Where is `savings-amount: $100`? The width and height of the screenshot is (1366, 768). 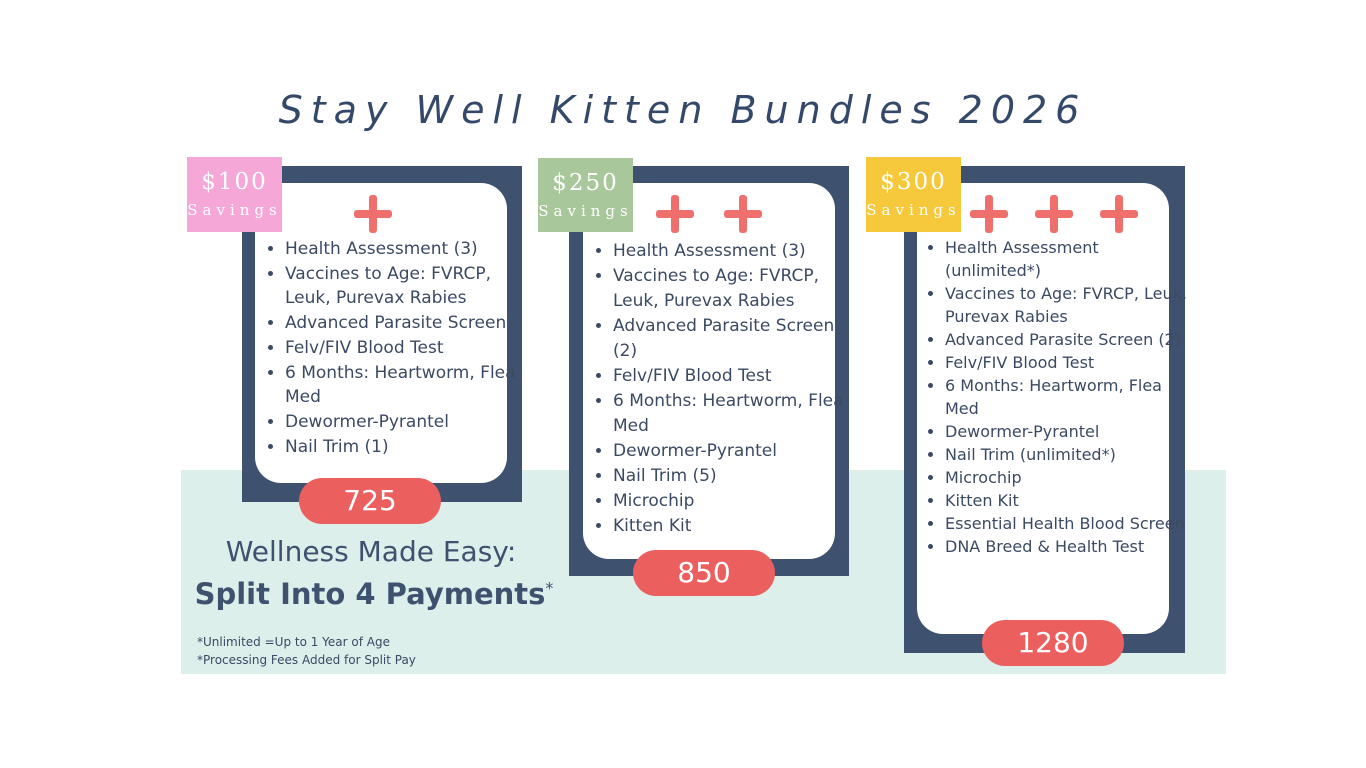 savings-amount: $100 is located at coordinates (234, 182).